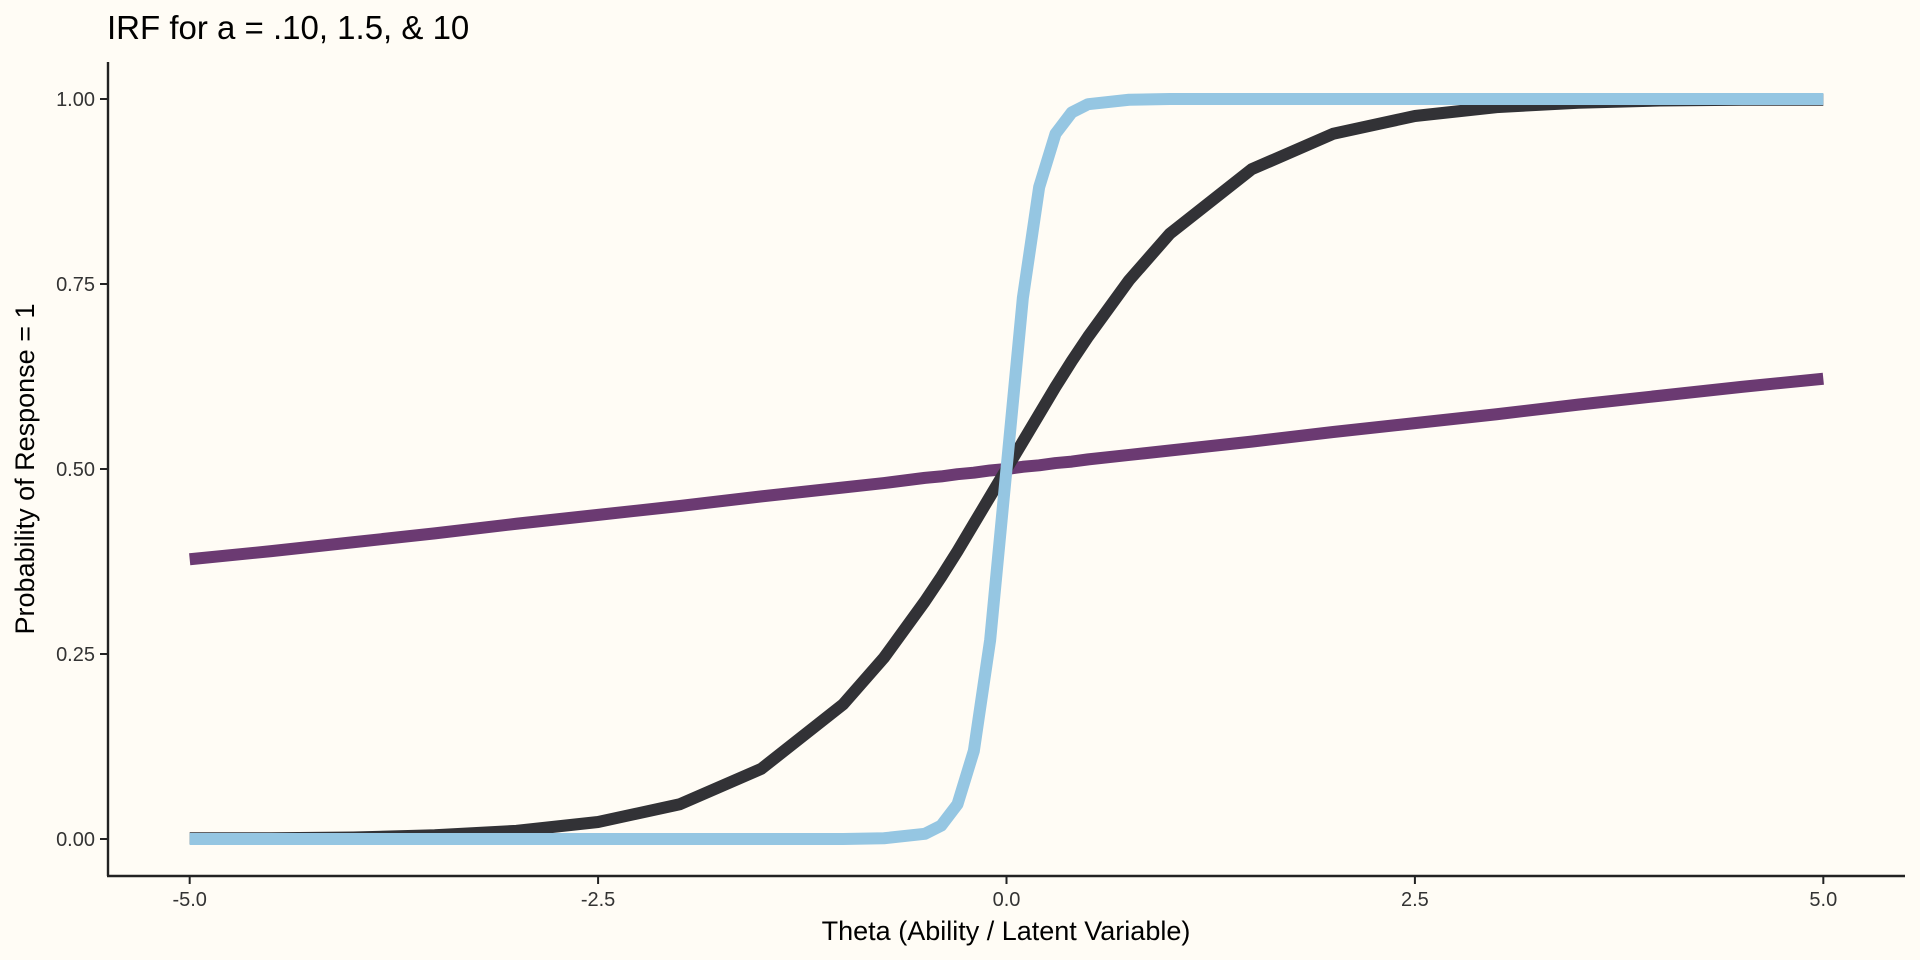  I want to click on x-tick-label: 2.5, so click(1415, 900).